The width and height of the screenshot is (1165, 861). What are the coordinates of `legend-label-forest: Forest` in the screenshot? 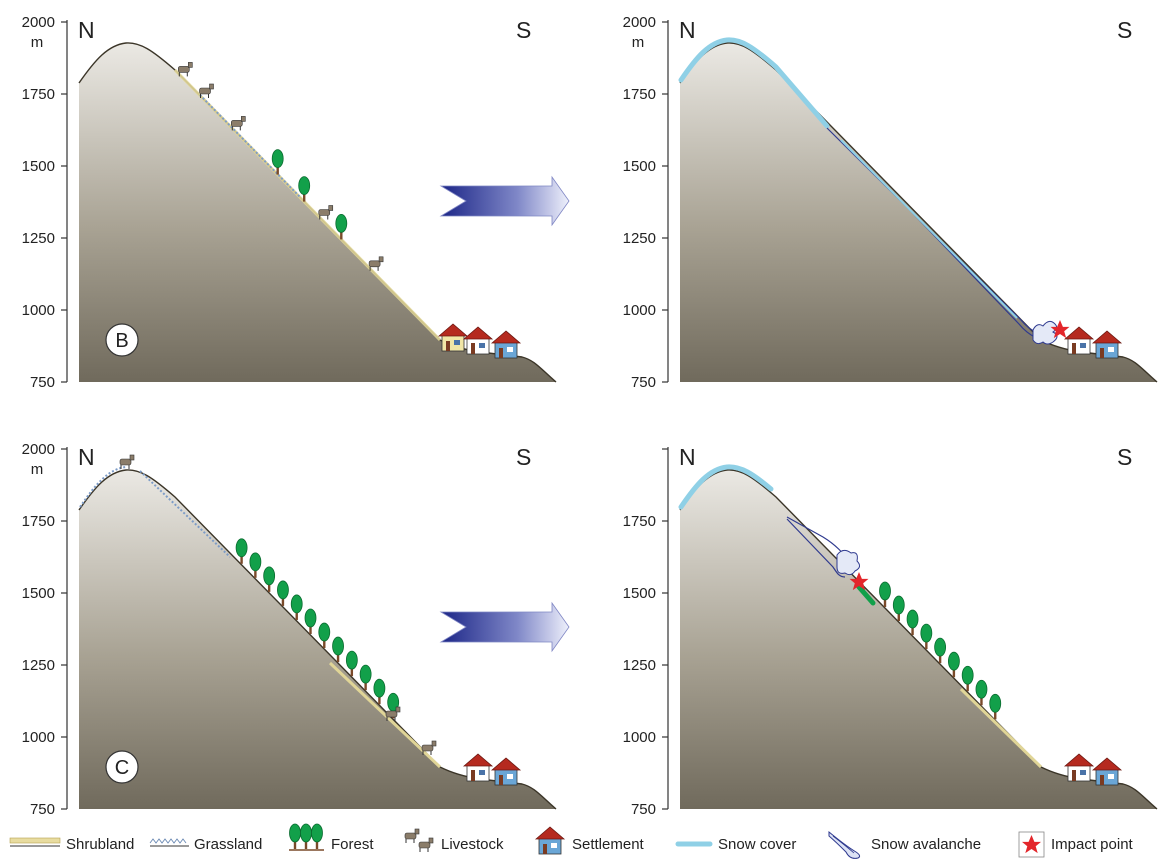 It's located at (352, 844).